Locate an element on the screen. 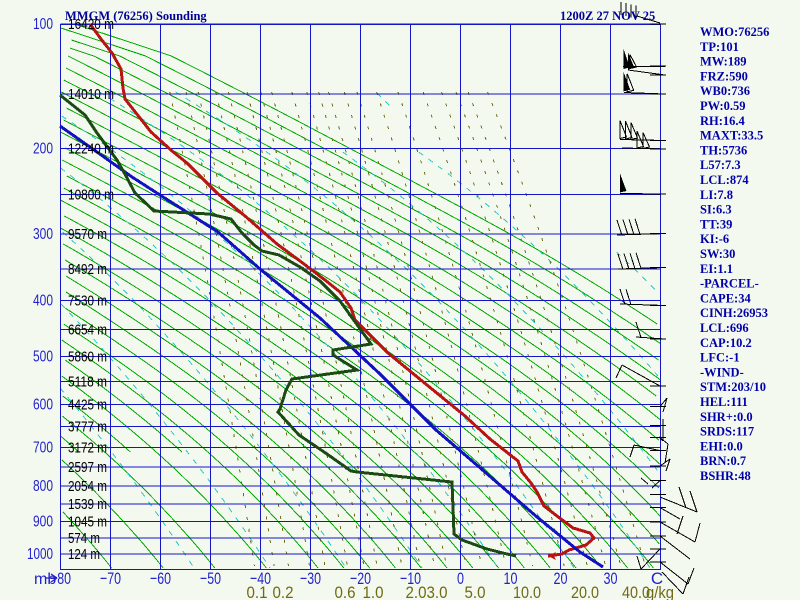  svg-text: −40 is located at coordinates (260, 578).